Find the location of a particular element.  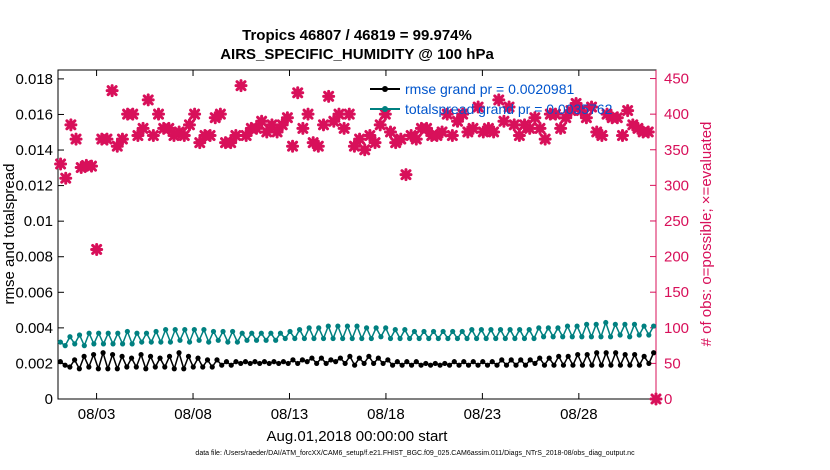

x-tick-label: 08/18 is located at coordinates (386, 414).